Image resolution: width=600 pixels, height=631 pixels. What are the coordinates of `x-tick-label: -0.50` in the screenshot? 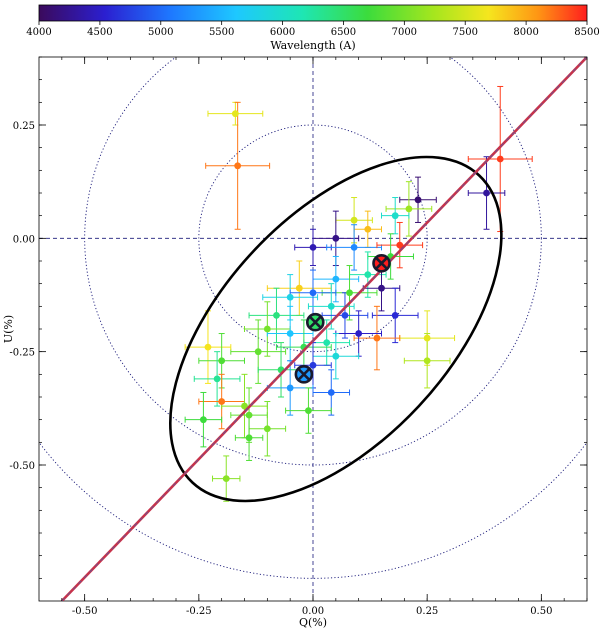 It's located at (85, 611).